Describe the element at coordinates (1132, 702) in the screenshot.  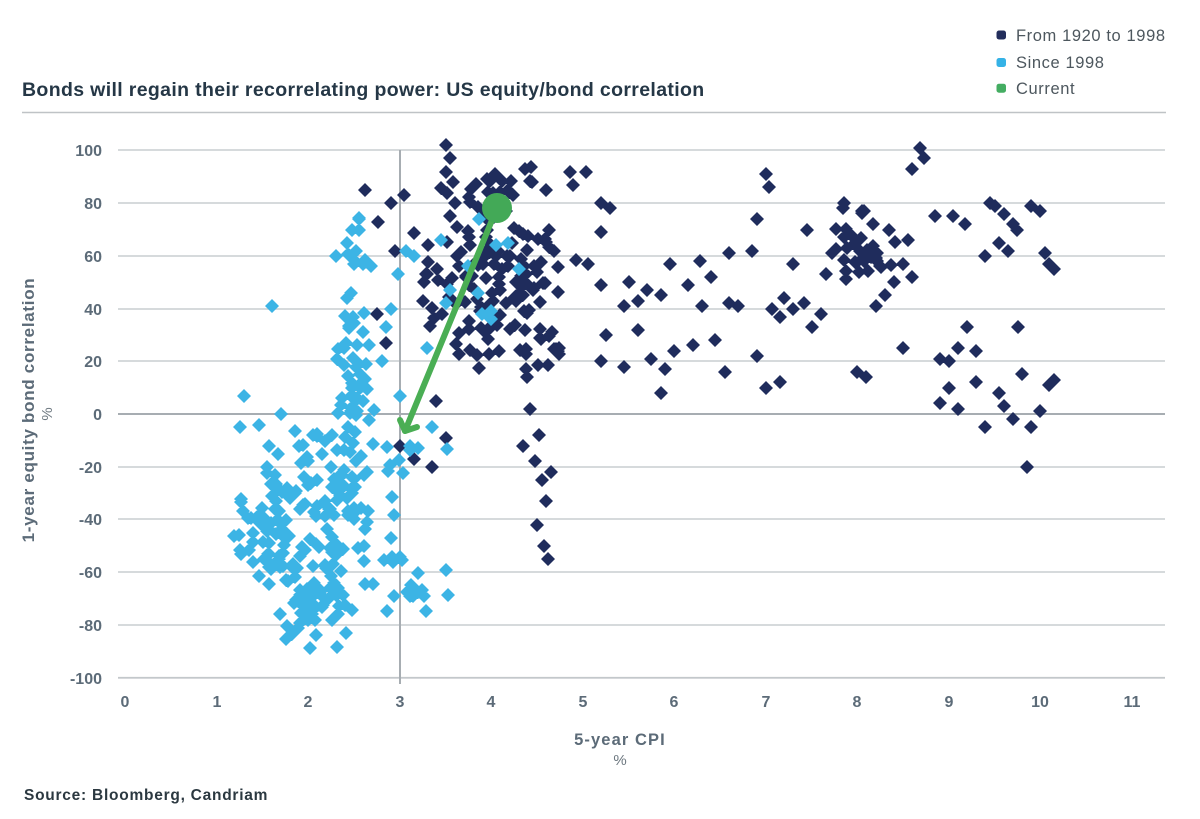
I see `svg-text: 11` at that location.